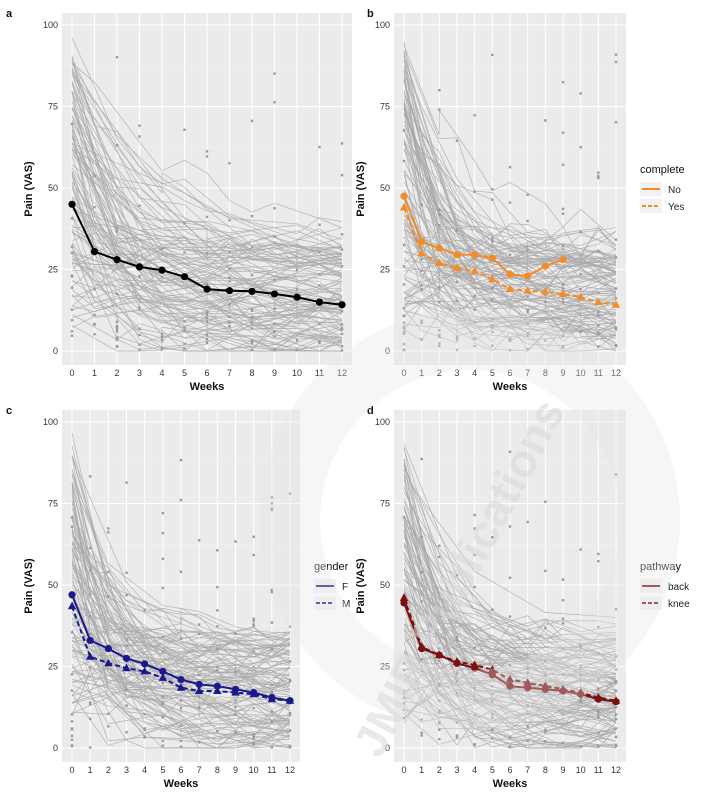  Describe the element at coordinates (510, 387) in the screenshot. I see `x-axis-title: Weeks` at that location.